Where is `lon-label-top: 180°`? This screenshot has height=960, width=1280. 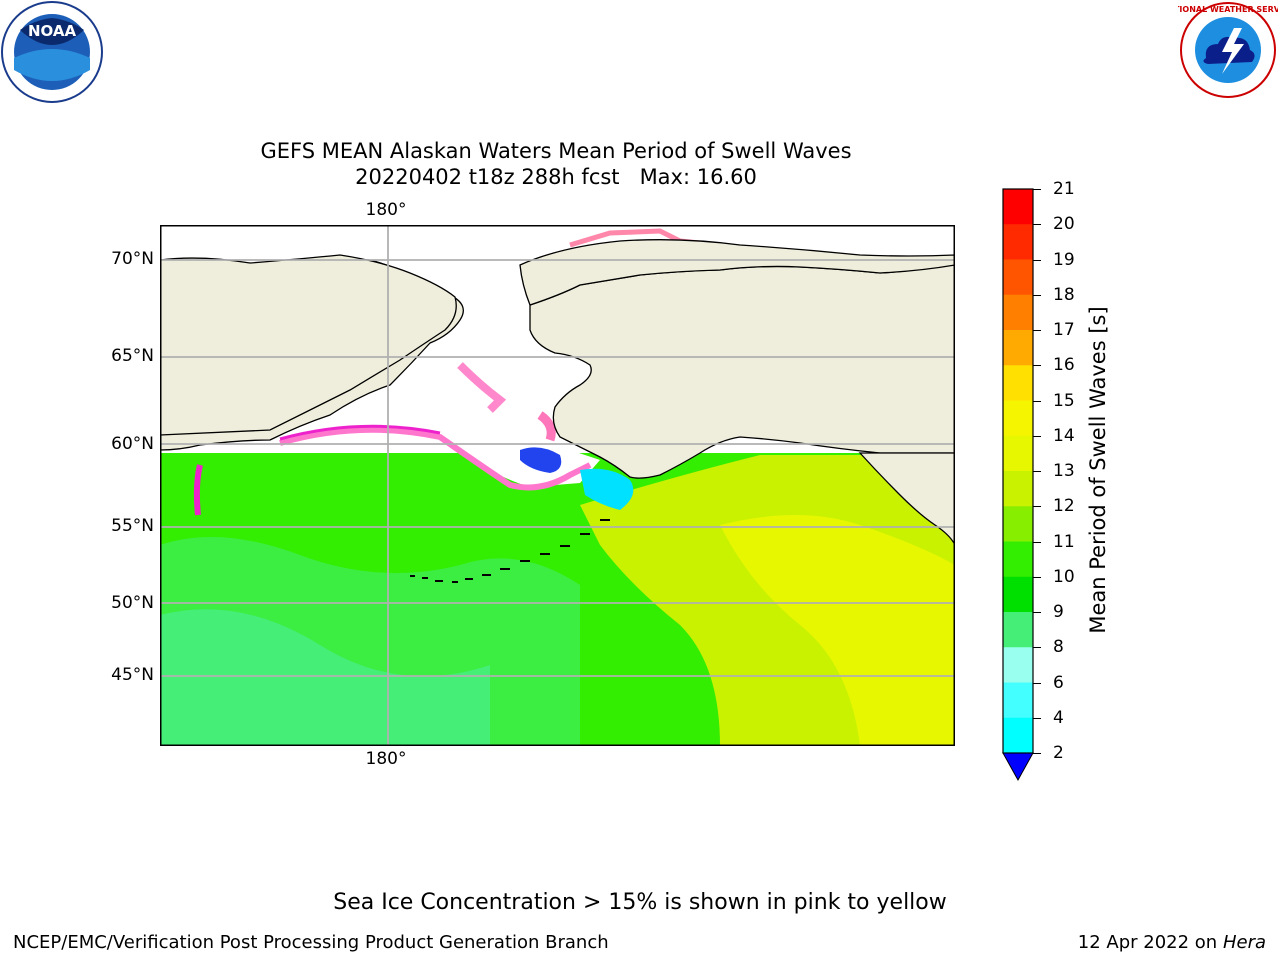 lon-label-top: 180° is located at coordinates (386, 210).